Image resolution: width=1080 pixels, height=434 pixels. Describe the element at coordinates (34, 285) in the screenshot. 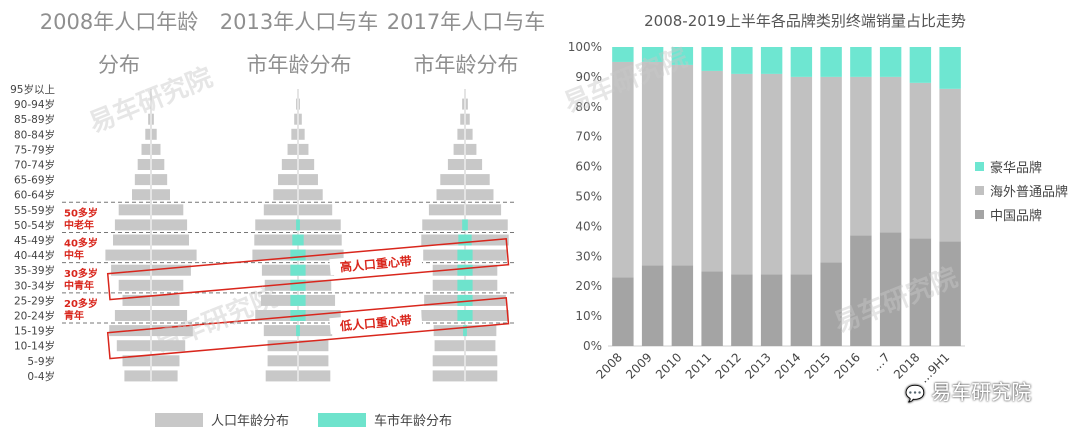

I see `age-label: 30-34岁` at that location.